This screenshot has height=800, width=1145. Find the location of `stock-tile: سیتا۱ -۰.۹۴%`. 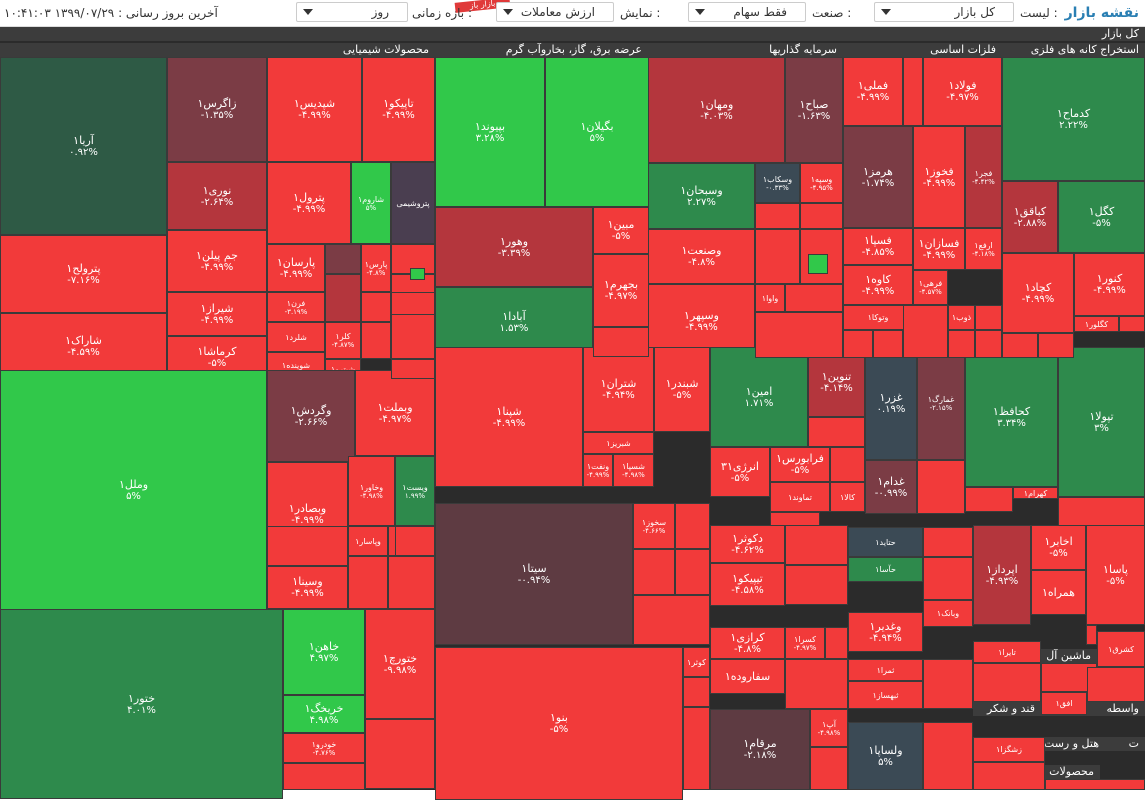

stock-tile: سیتا۱ -۰.۹۴% is located at coordinates (534, 574).